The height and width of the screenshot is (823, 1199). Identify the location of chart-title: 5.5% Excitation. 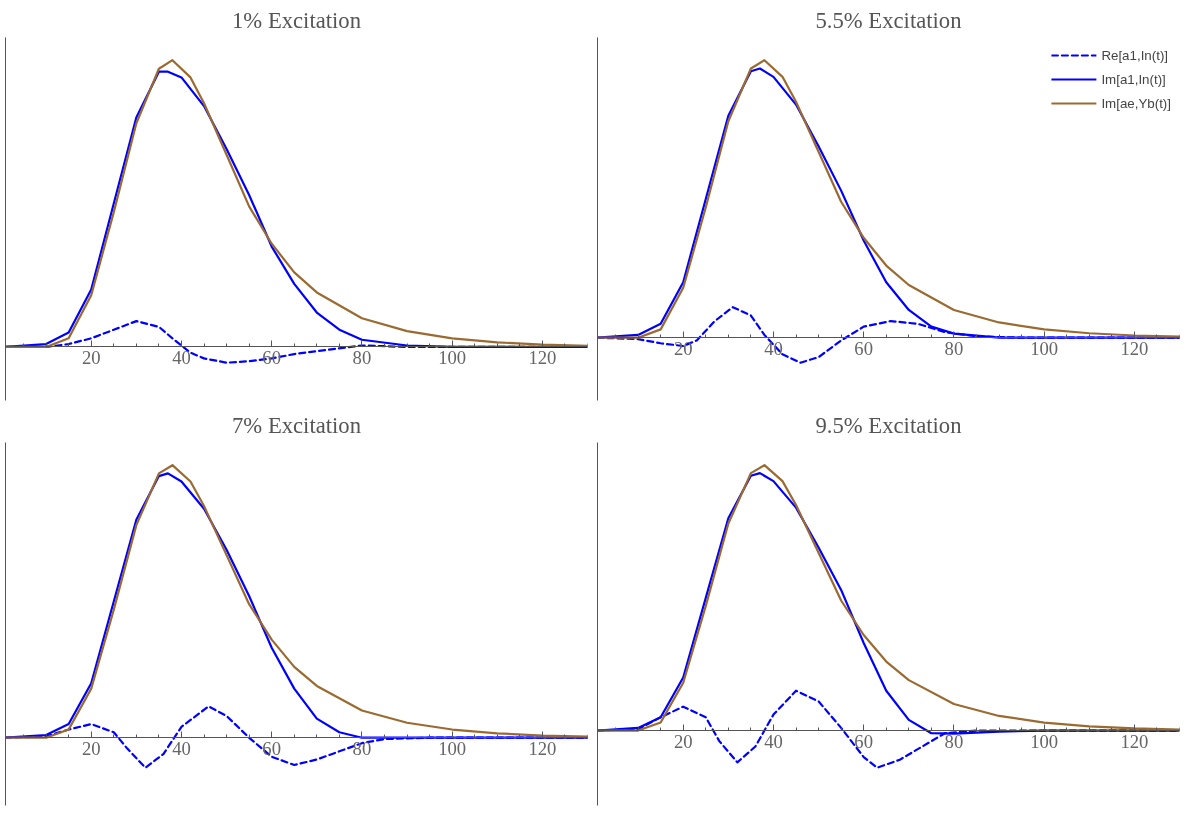
(888, 20).